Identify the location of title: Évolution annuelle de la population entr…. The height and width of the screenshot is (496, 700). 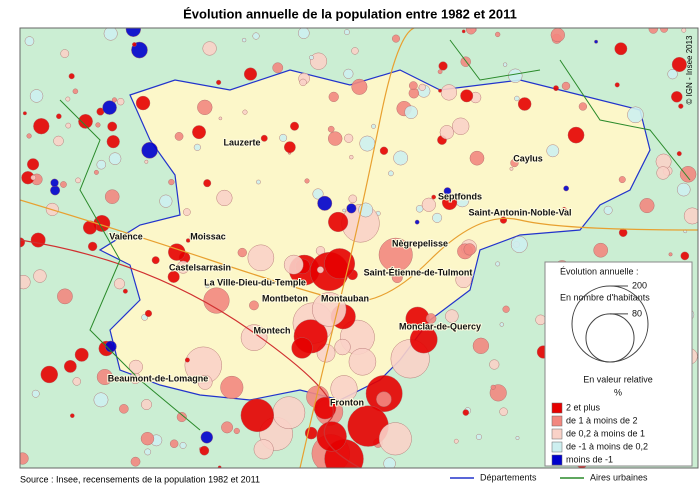
(350, 13).